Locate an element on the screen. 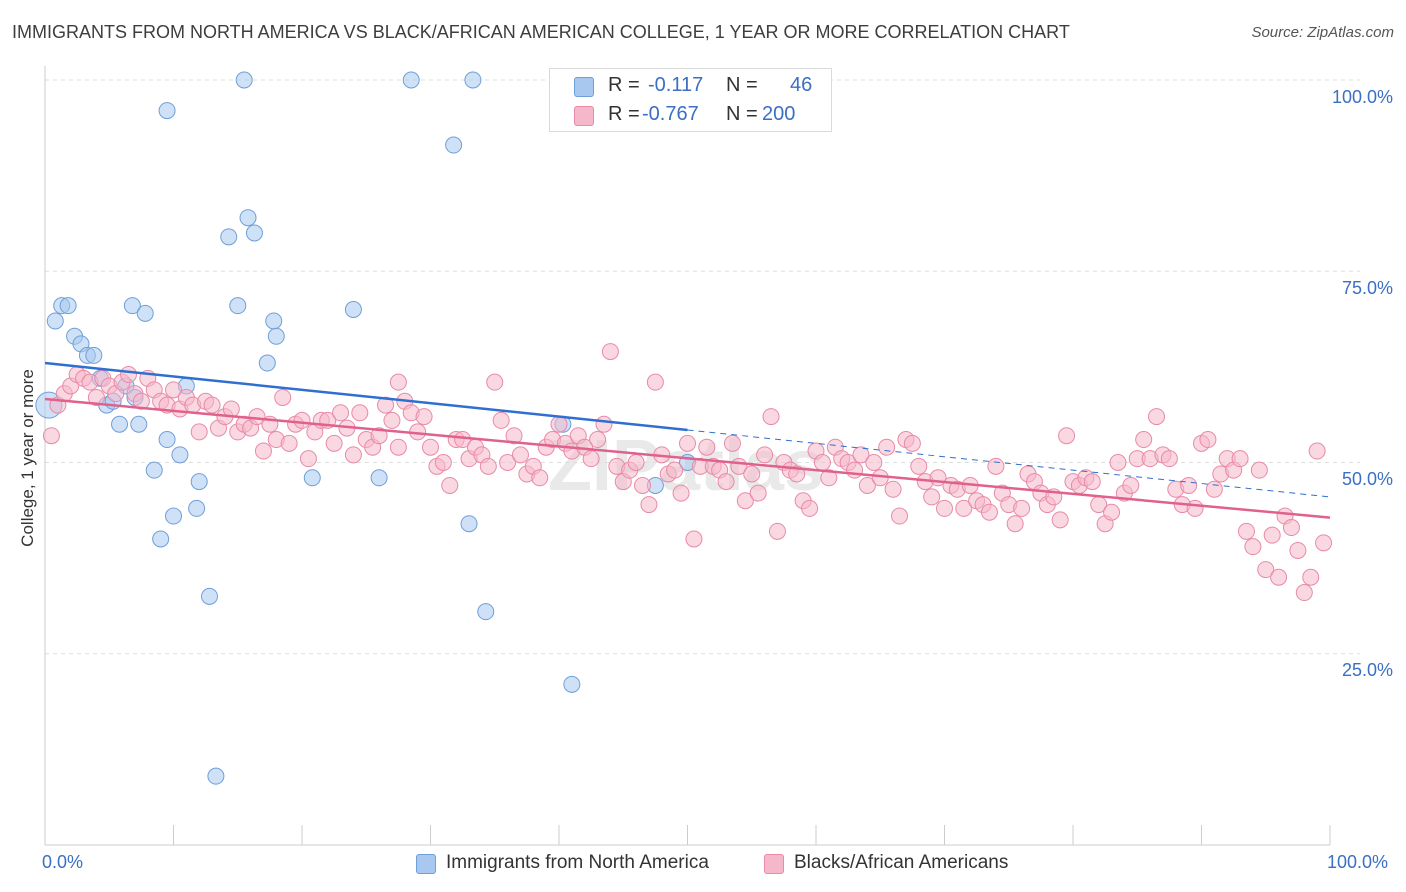 The width and height of the screenshot is (1406, 892). trend-line-immigrants is located at coordinates (366, 396).